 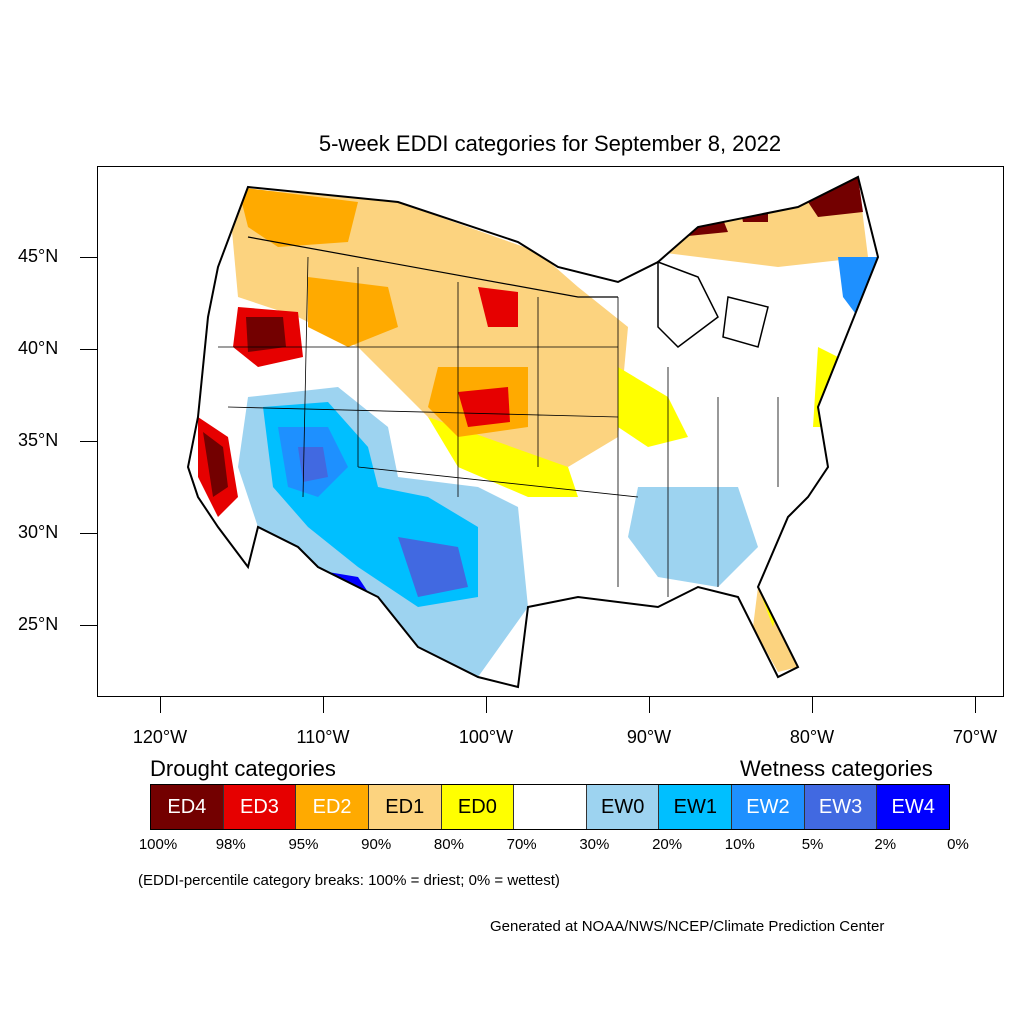 I want to click on legend-box-ed1: ED1, so click(x=405, y=807).